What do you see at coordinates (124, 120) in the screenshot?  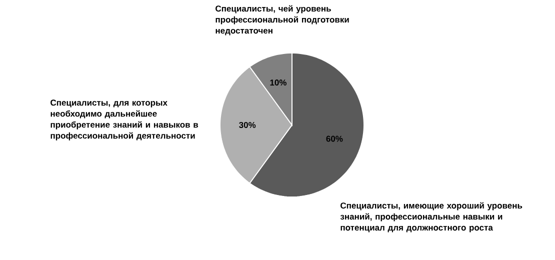 I see `slice-label: Специалисты, для которых необходимо дальнейшее приобретение знаний и навыков в профессиональной деятельности` at bounding box center [124, 120].